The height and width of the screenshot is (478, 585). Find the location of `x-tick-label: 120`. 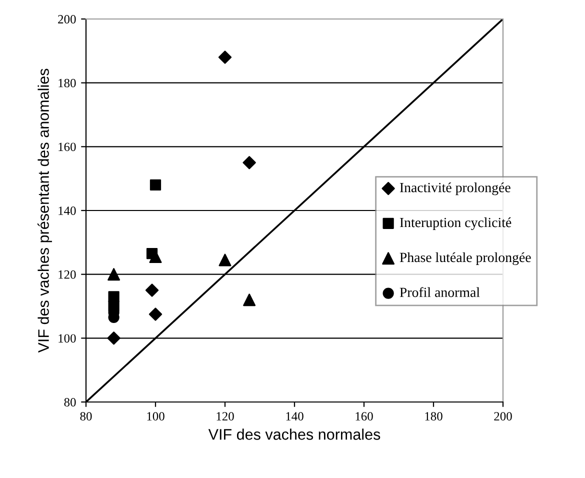

x-tick-label: 120 is located at coordinates (225, 416).